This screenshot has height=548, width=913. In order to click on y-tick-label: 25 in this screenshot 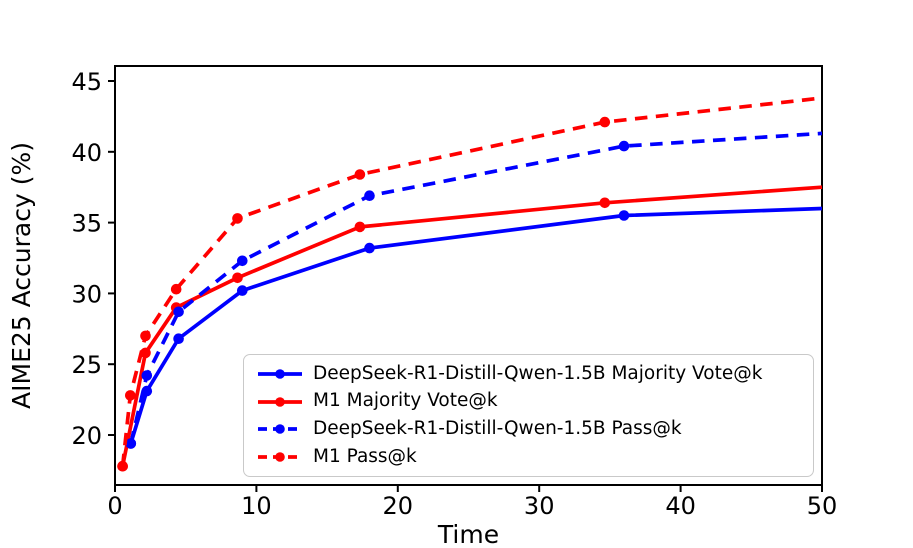, I will do `click(86, 365)`.